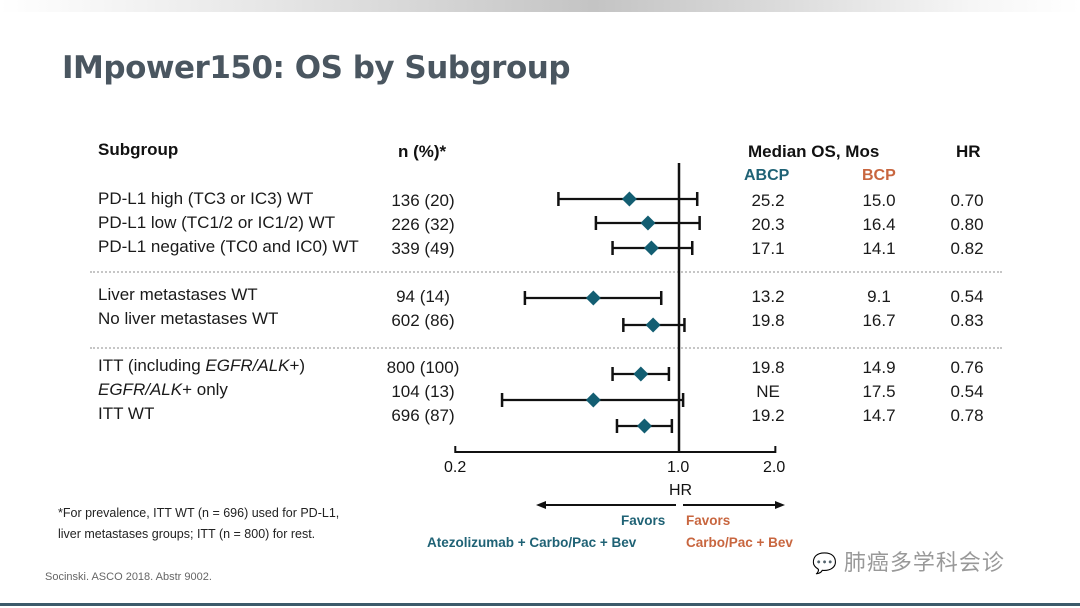 The height and width of the screenshot is (608, 1080). Describe the element at coordinates (678, 467) in the screenshot. I see `tick-label-1.0: 1.0` at that location.